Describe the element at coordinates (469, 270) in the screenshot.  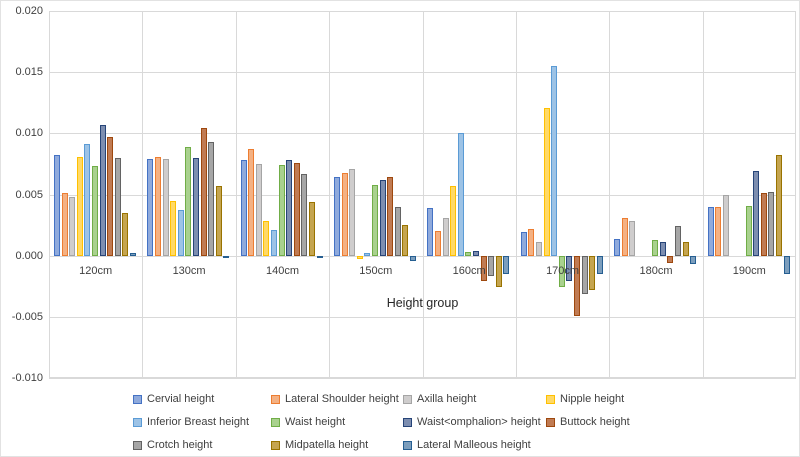
I see `x-category-label: 160cm` at that location.